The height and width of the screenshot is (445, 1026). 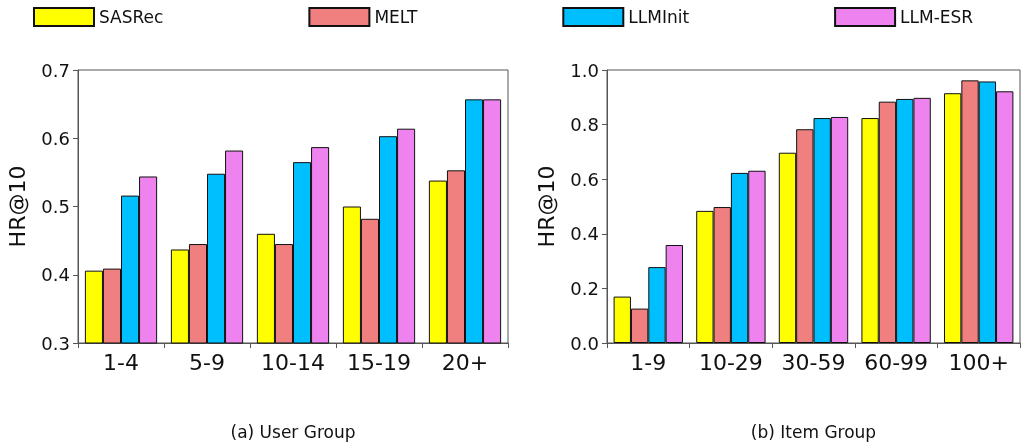 What do you see at coordinates (131, 17) in the screenshot?
I see `legend-label: SASRec` at bounding box center [131, 17].